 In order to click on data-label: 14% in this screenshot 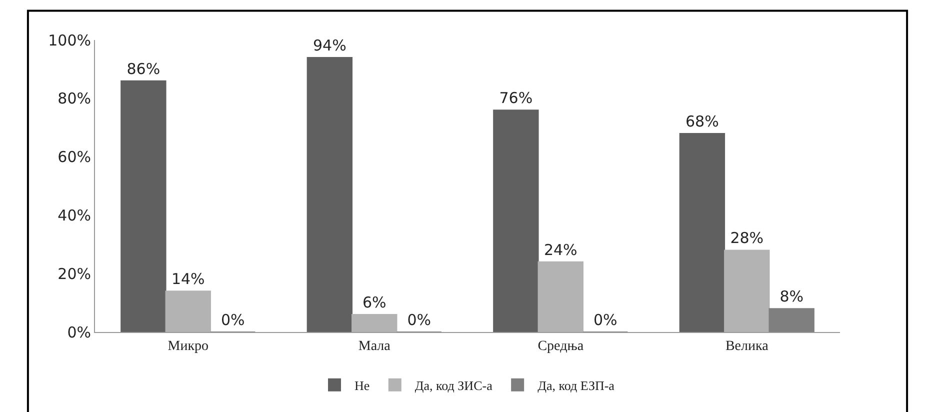, I will do `click(188, 279)`.